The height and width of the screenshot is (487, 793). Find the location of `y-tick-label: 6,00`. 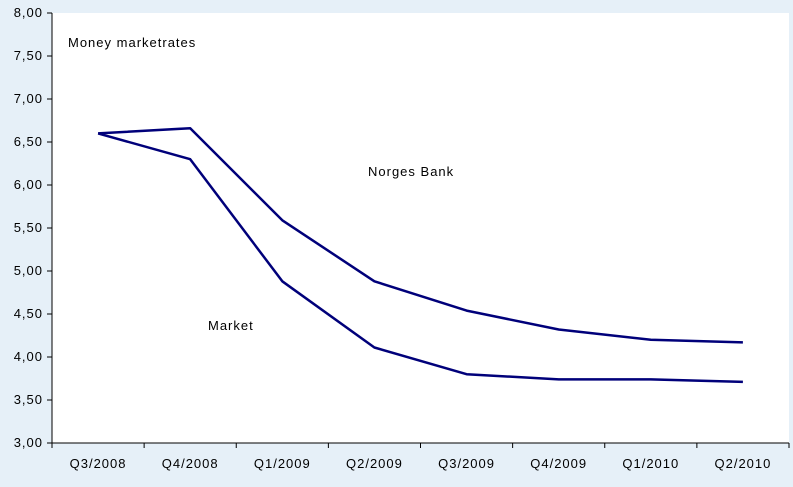

y-tick-label: 6,00 is located at coordinates (28, 184).